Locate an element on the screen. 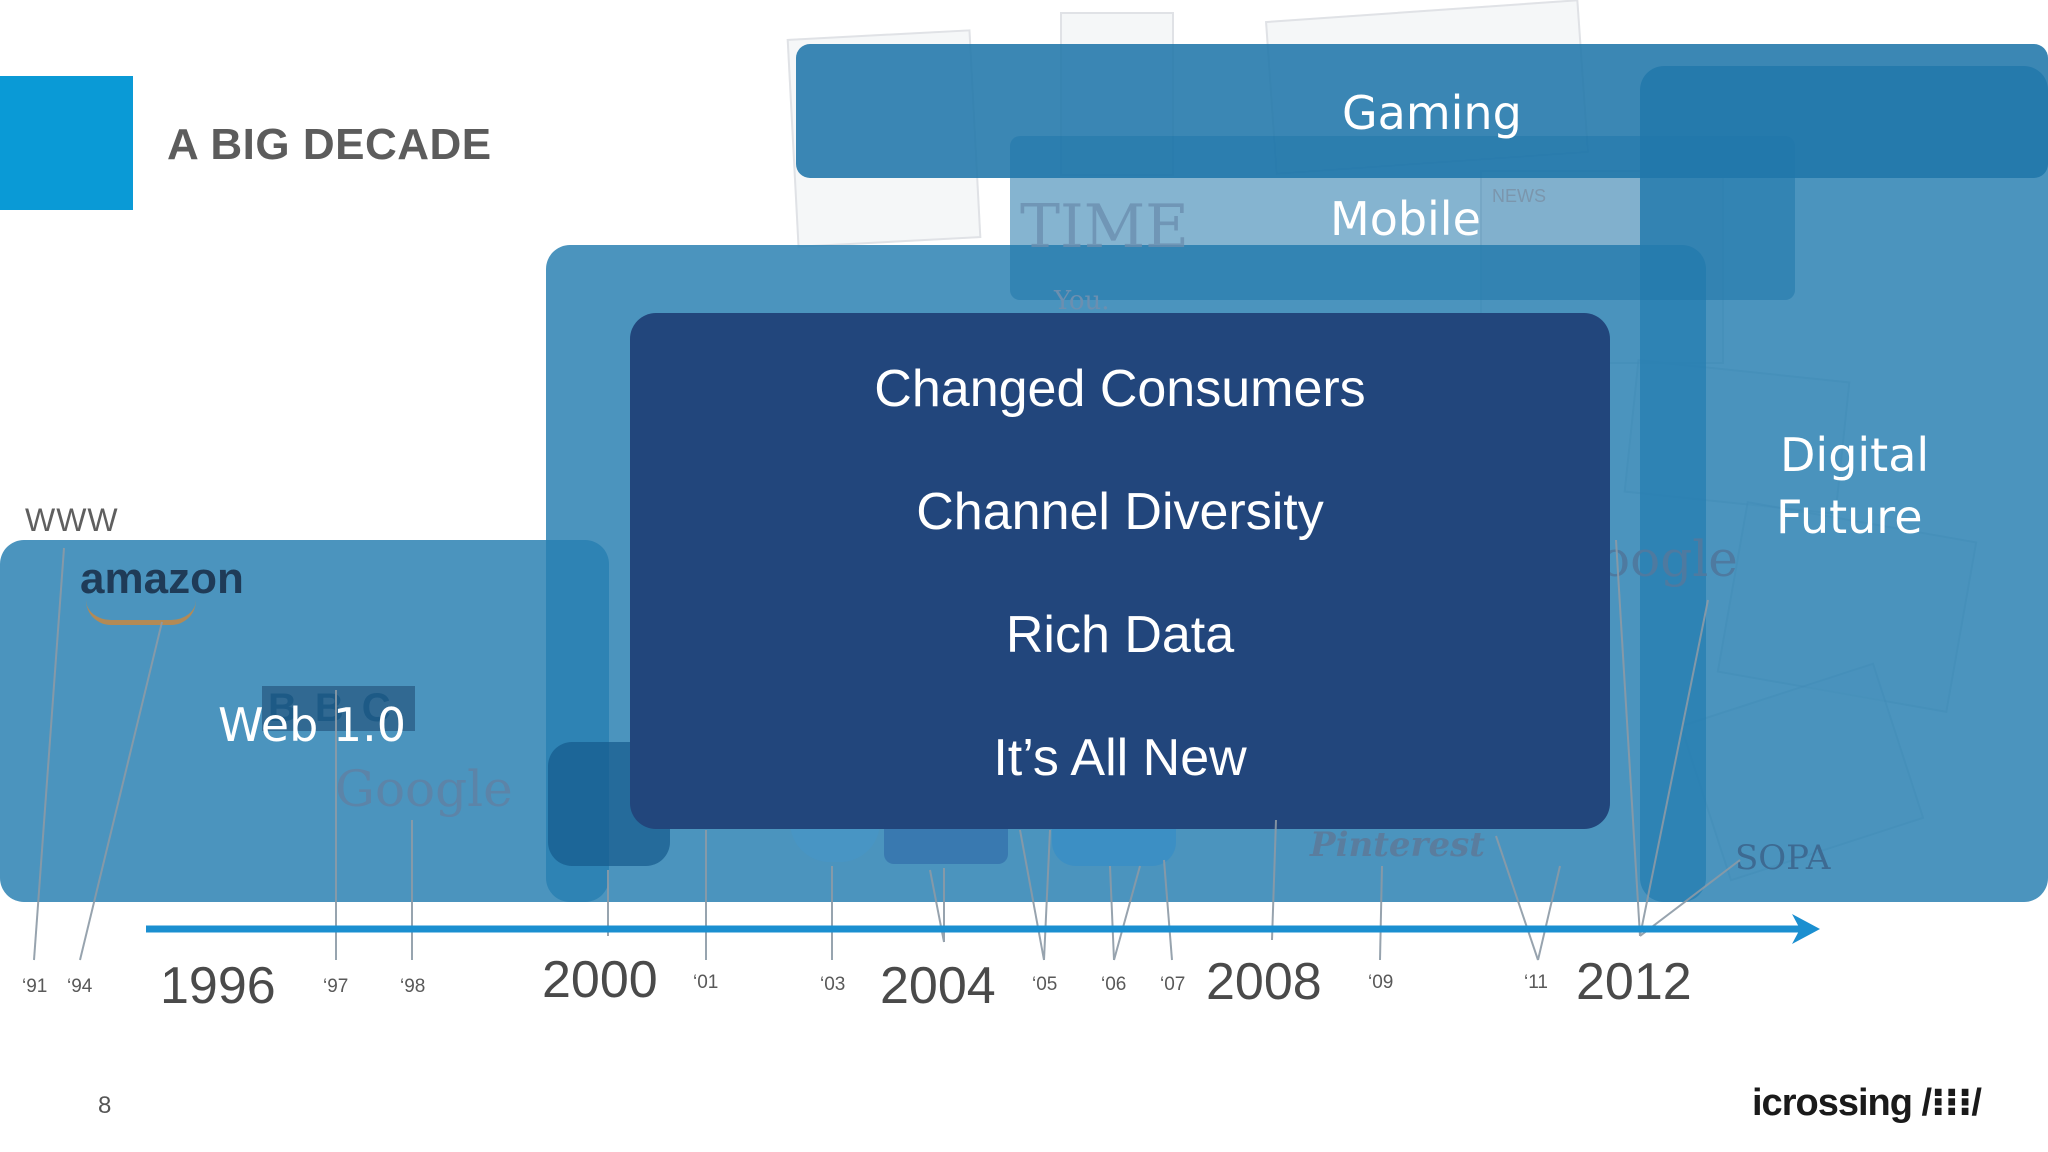  era-label-digital: Digital is located at coordinates (1855, 455).